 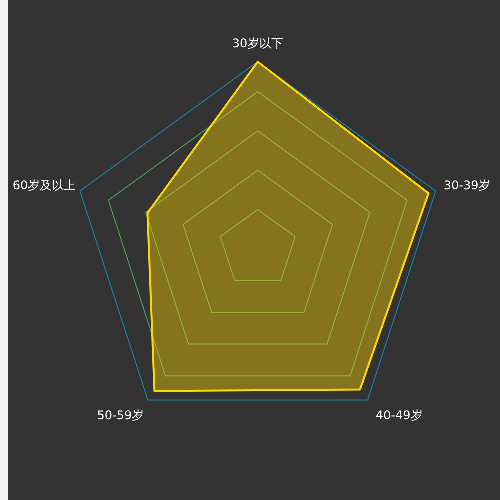 I want to click on spoke-label: 30-39岁, so click(x=467, y=185).